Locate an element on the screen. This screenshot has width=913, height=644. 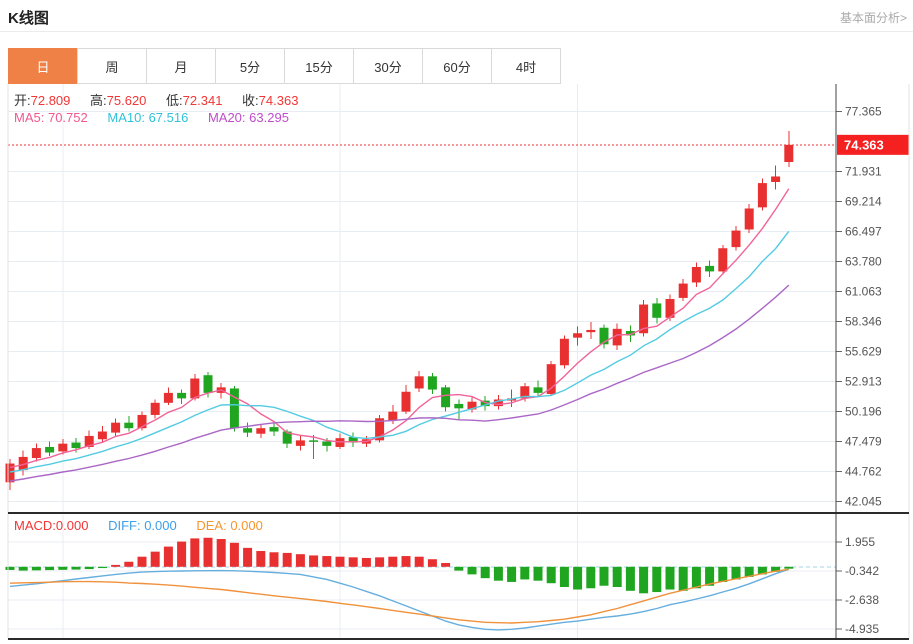
ma10-readout: MA10: 67.516 is located at coordinates (148, 117).